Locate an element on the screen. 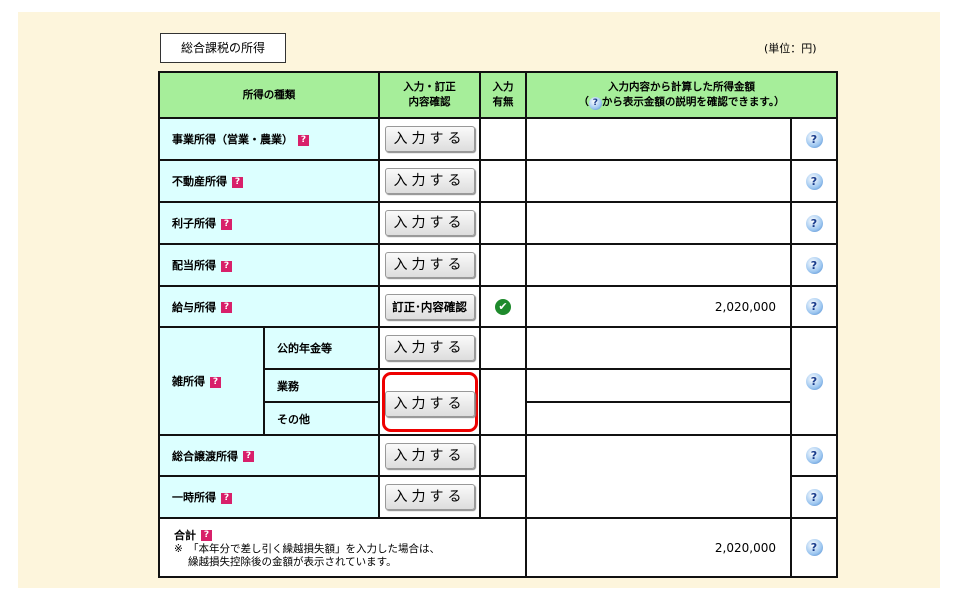  total-label: 合計 is located at coordinates (185, 535).